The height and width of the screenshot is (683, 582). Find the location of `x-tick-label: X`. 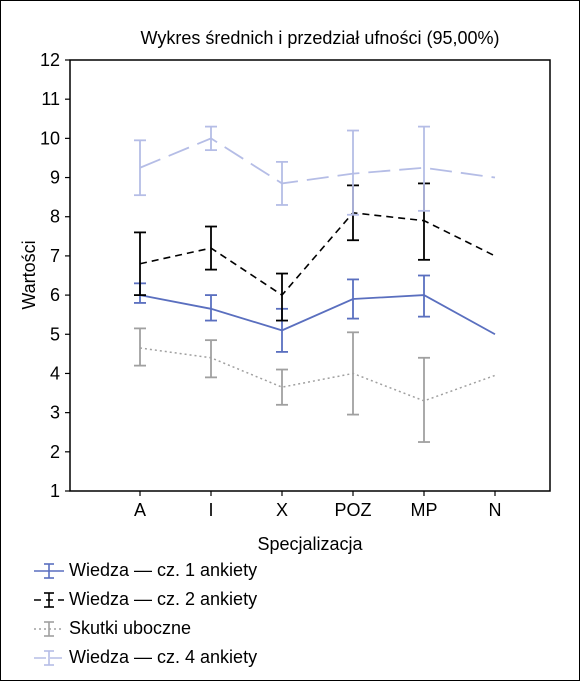

x-tick-label: X is located at coordinates (282, 510).